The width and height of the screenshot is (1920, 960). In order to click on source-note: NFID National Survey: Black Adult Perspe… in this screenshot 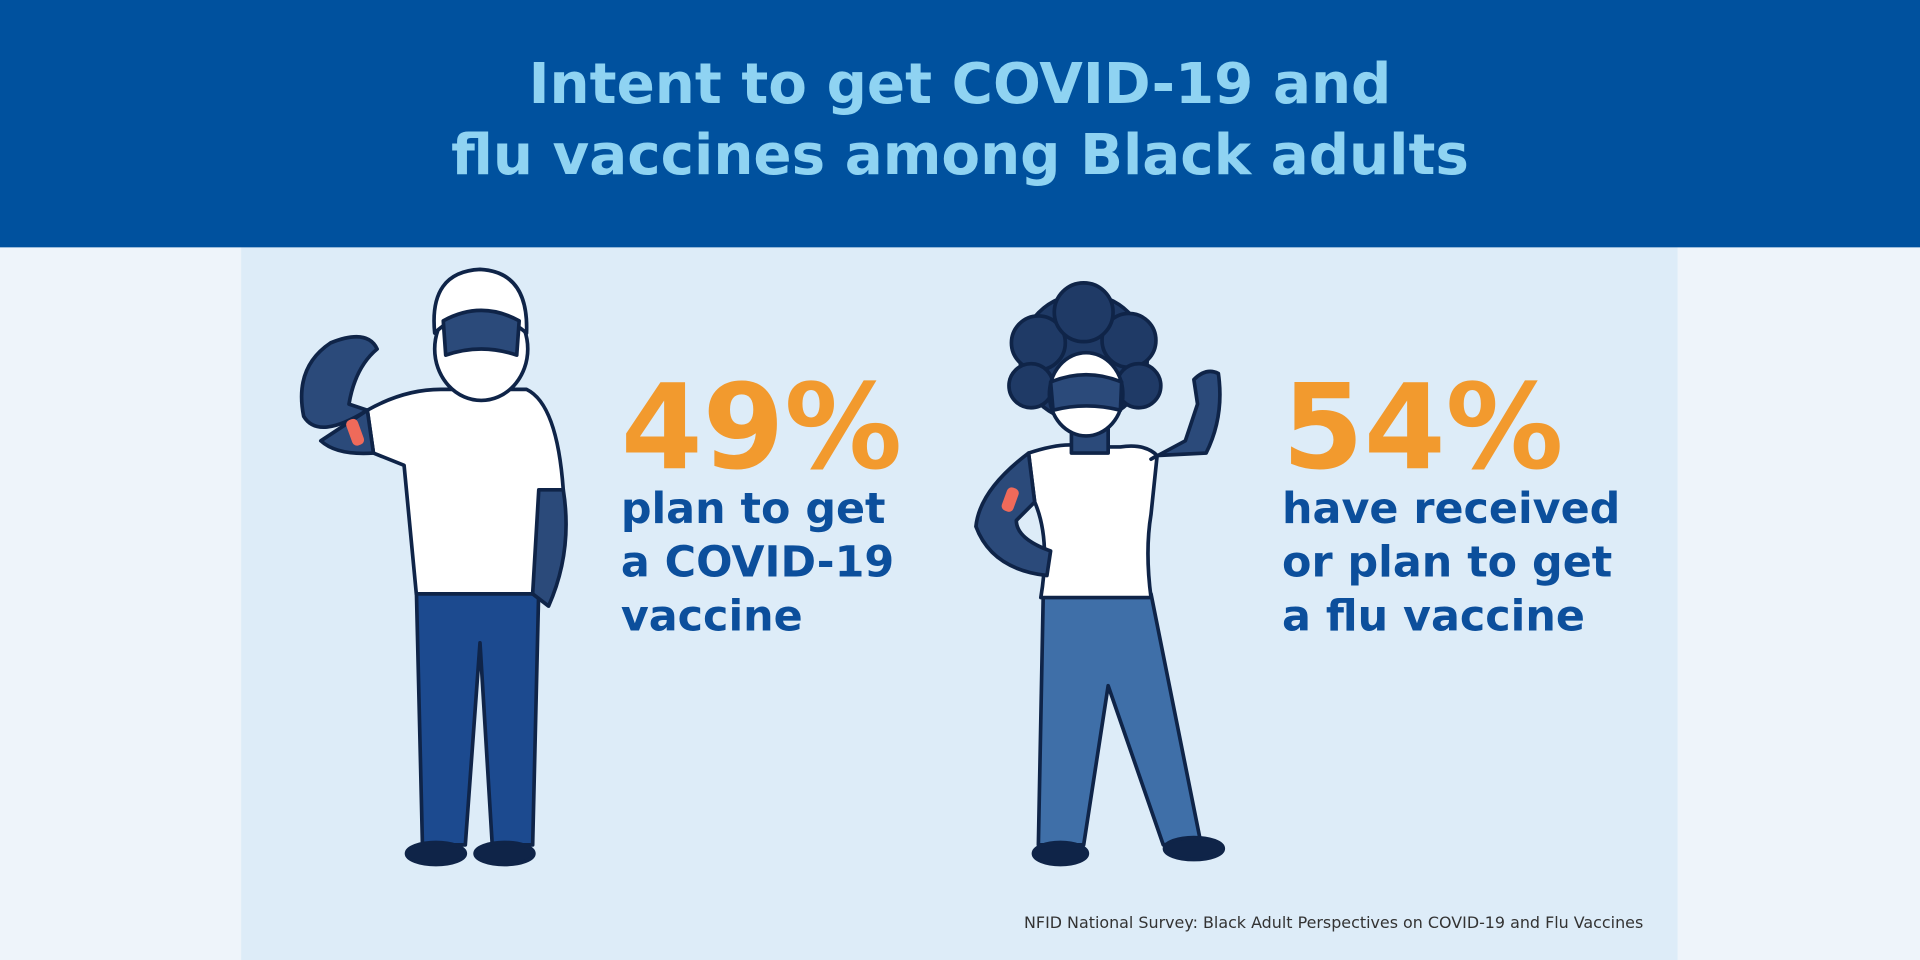, I will do `click(1333, 922)`.